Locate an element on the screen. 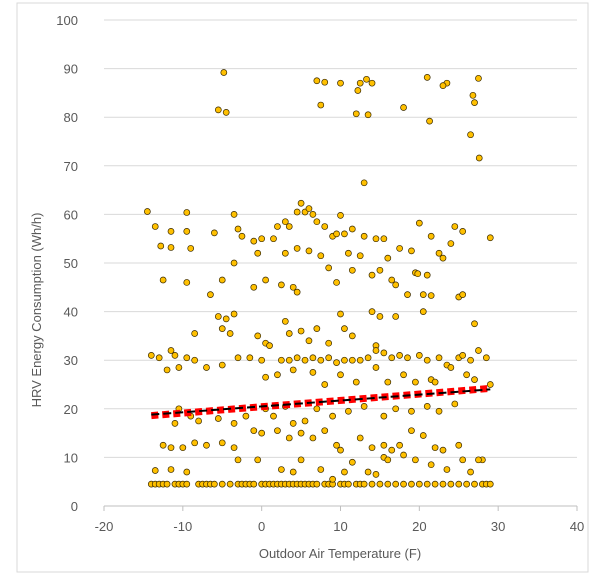  y-tick-label-2: 20 is located at coordinates (71, 409).